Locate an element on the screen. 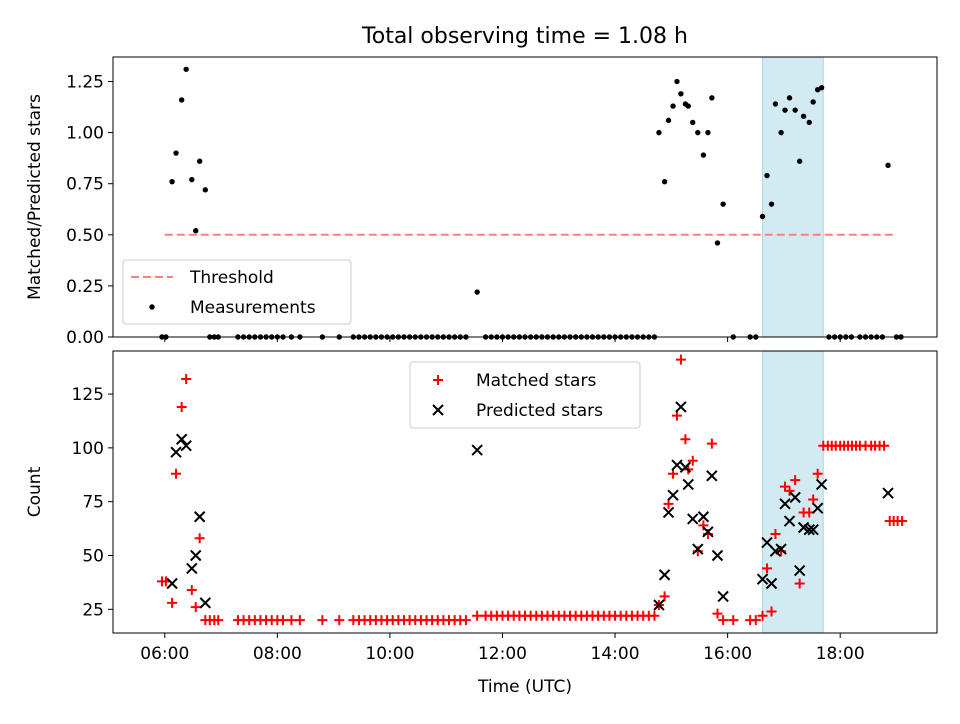 Image resolution: width=960 pixels, height=724 pixels. x-tick-label: 14:00 is located at coordinates (615, 654).